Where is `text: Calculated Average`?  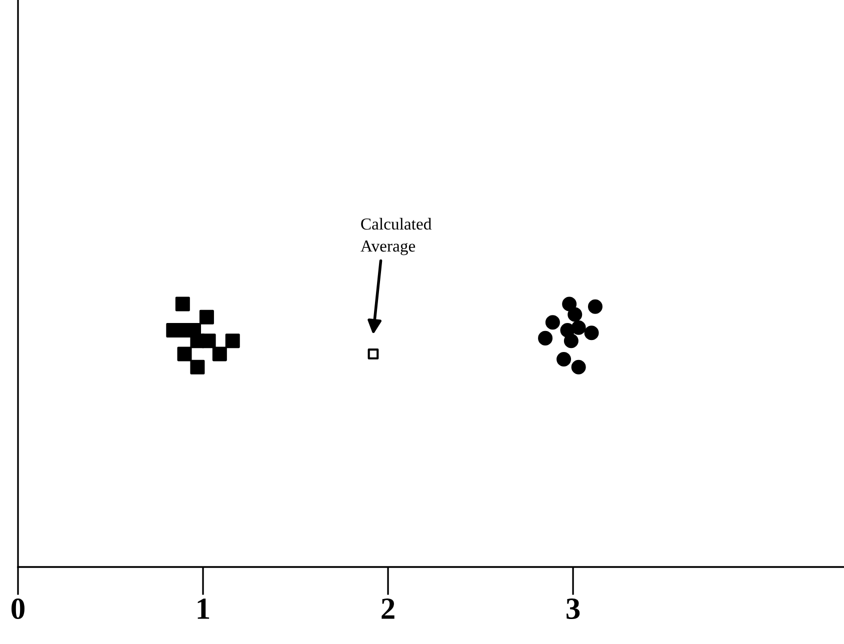
text: Calculated Average is located at coordinates (396, 237).